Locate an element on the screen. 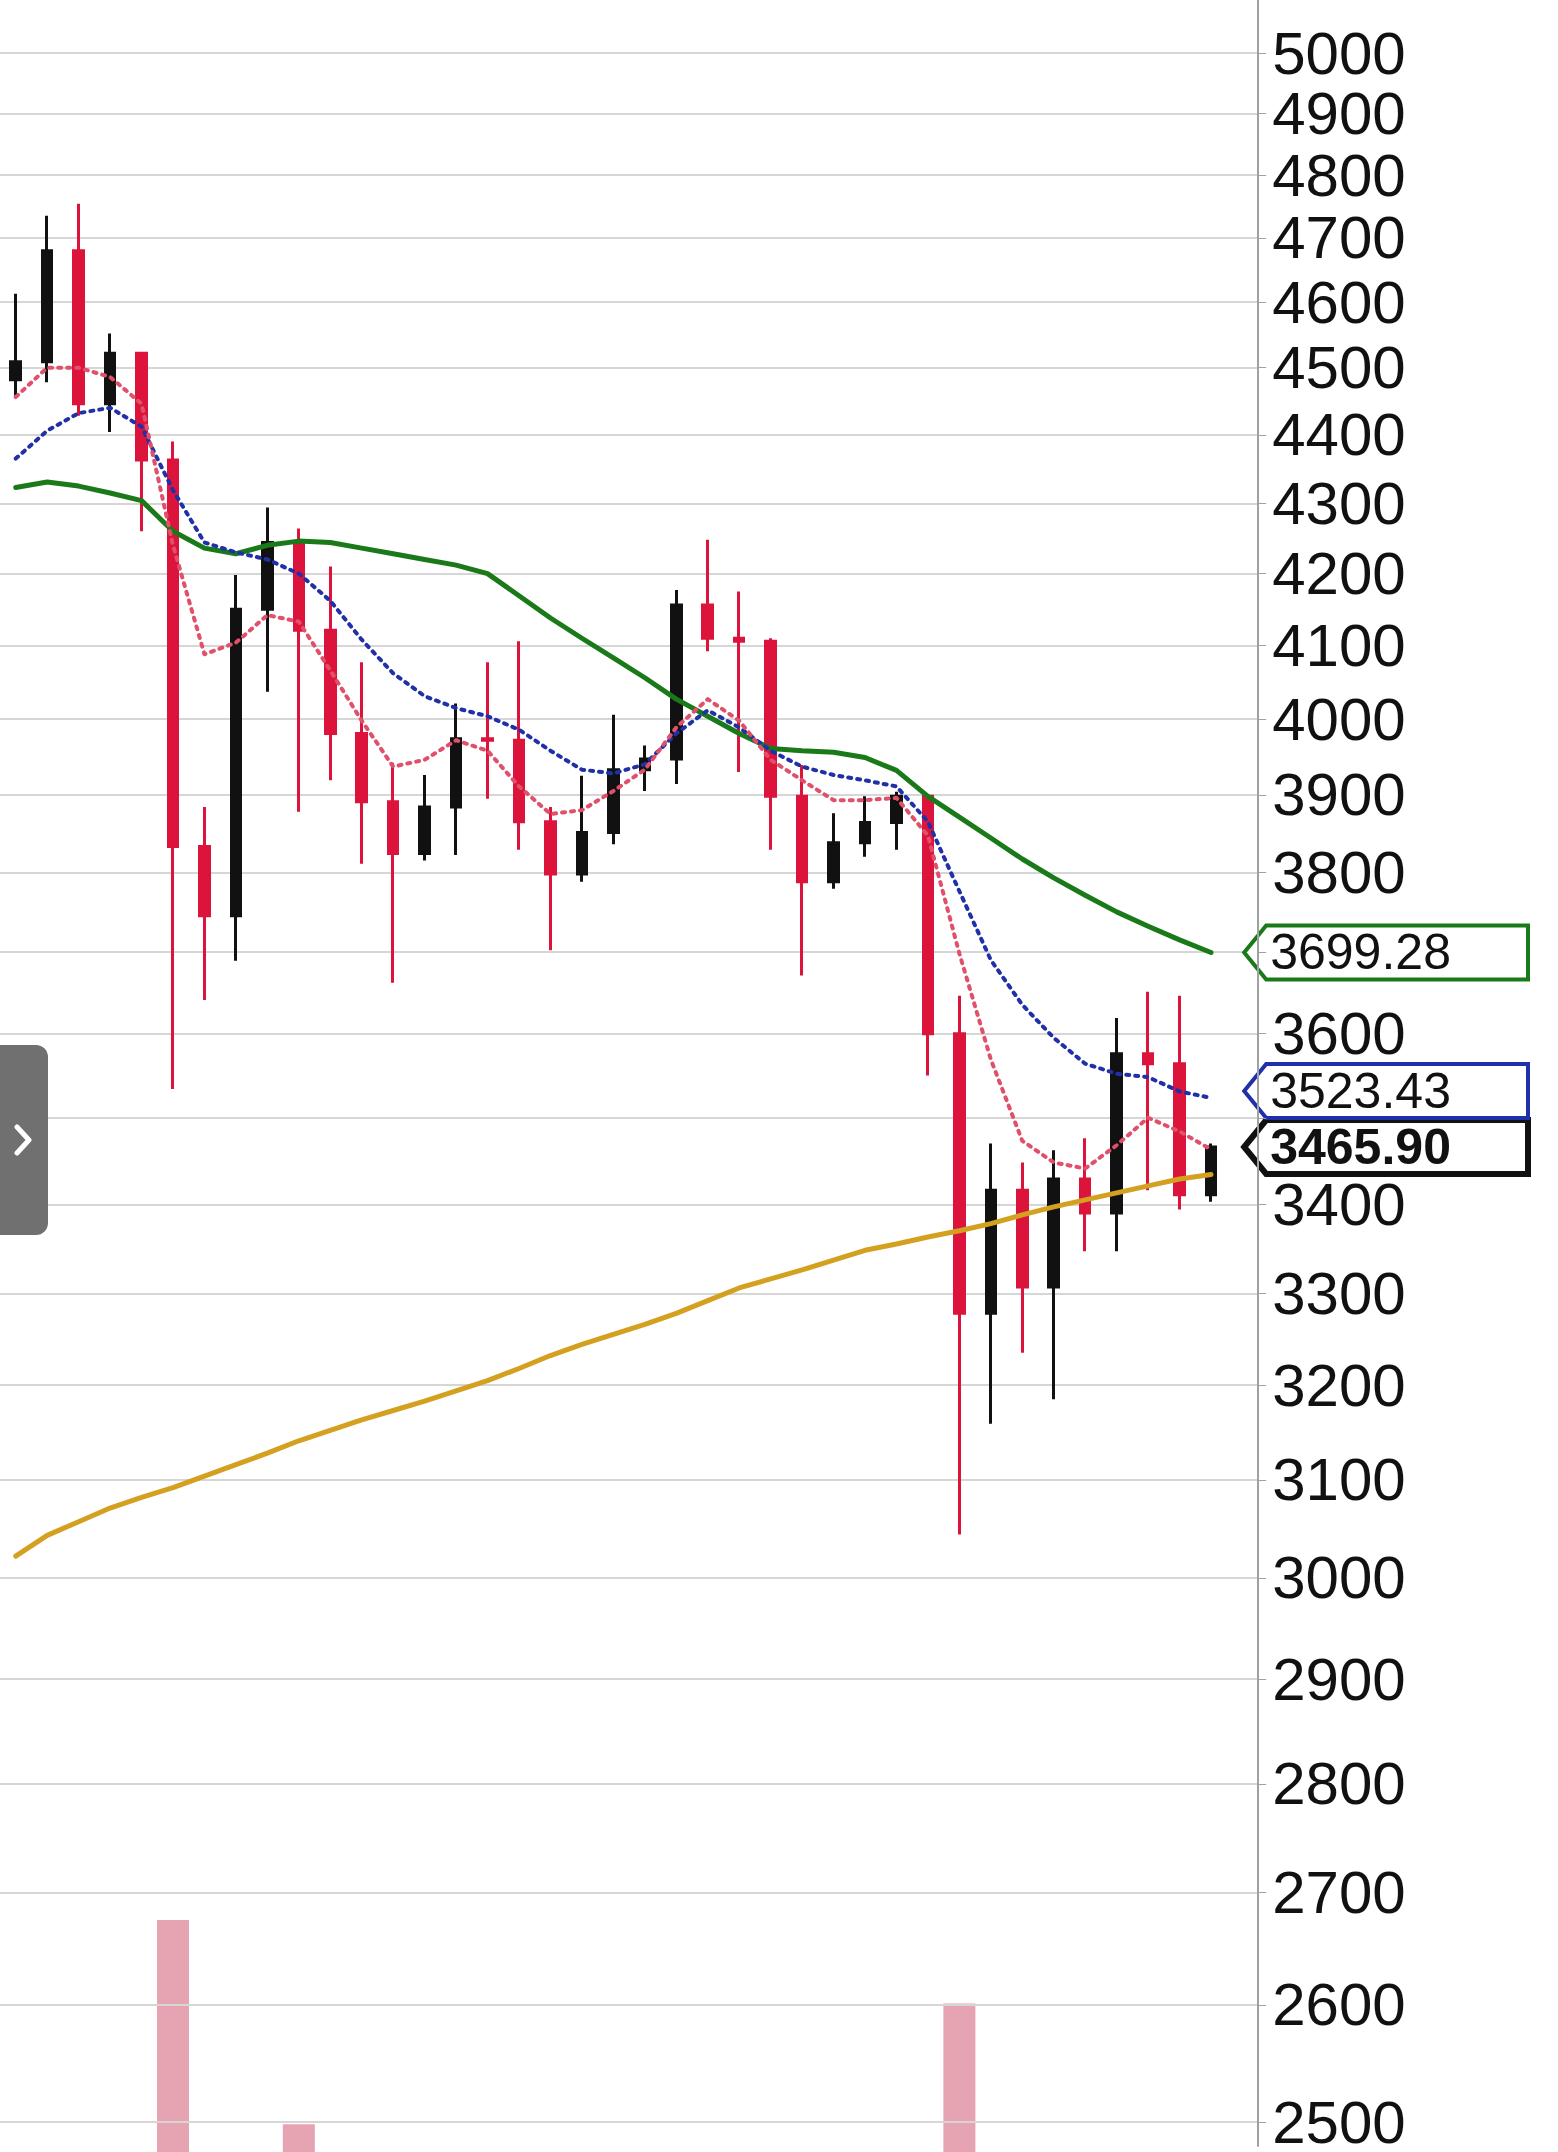 Image resolution: width=1558 pixels, height=2152 pixels. y-tick-label: 4400 is located at coordinates (1339, 435).